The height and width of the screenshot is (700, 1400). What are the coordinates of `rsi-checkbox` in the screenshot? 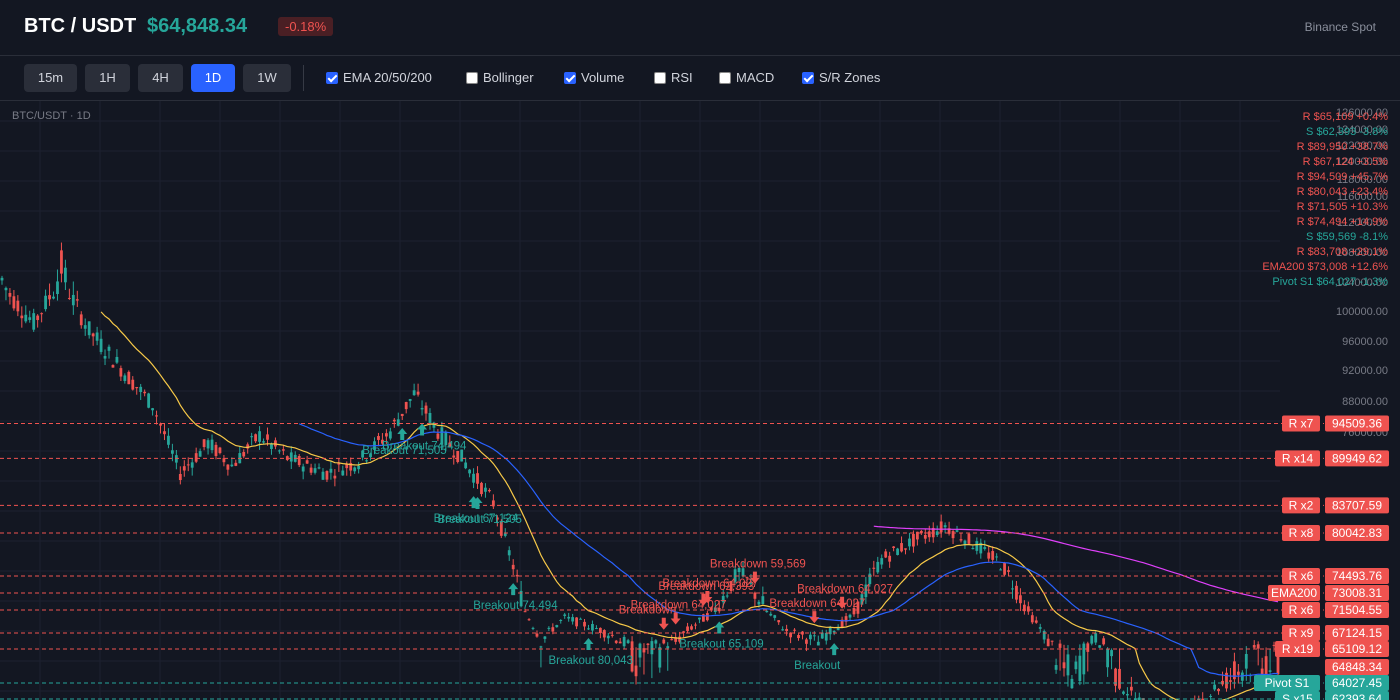 It's located at (660, 78).